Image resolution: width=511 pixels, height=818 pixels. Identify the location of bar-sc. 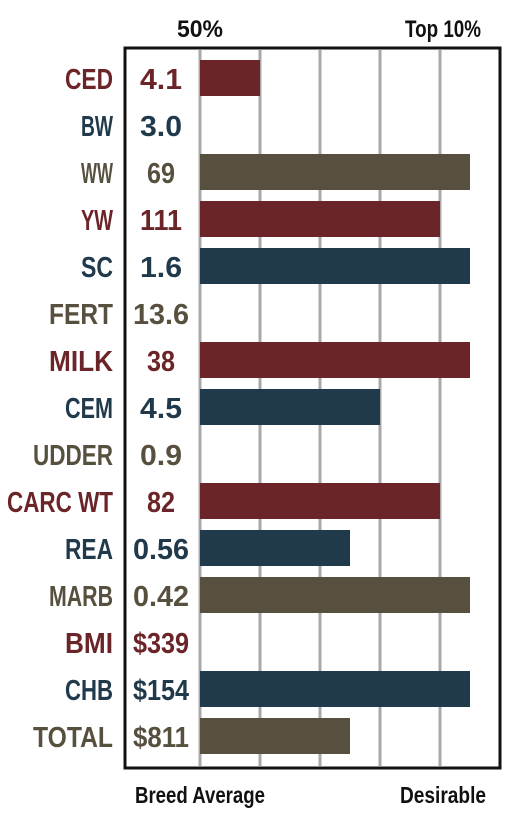
(335, 266).